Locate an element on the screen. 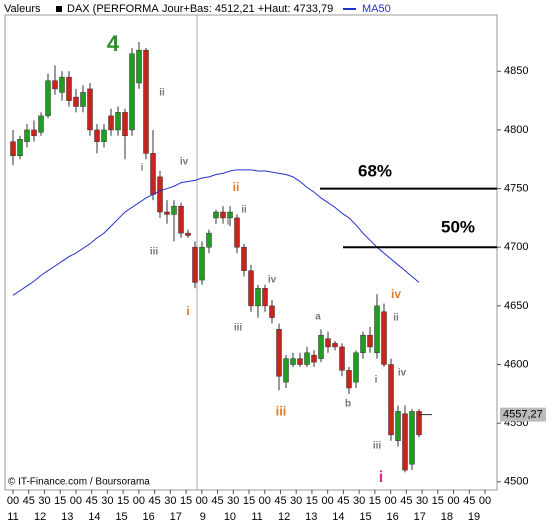 The height and width of the screenshot is (529, 553). y-tick-label: 4500 is located at coordinates (516, 482).